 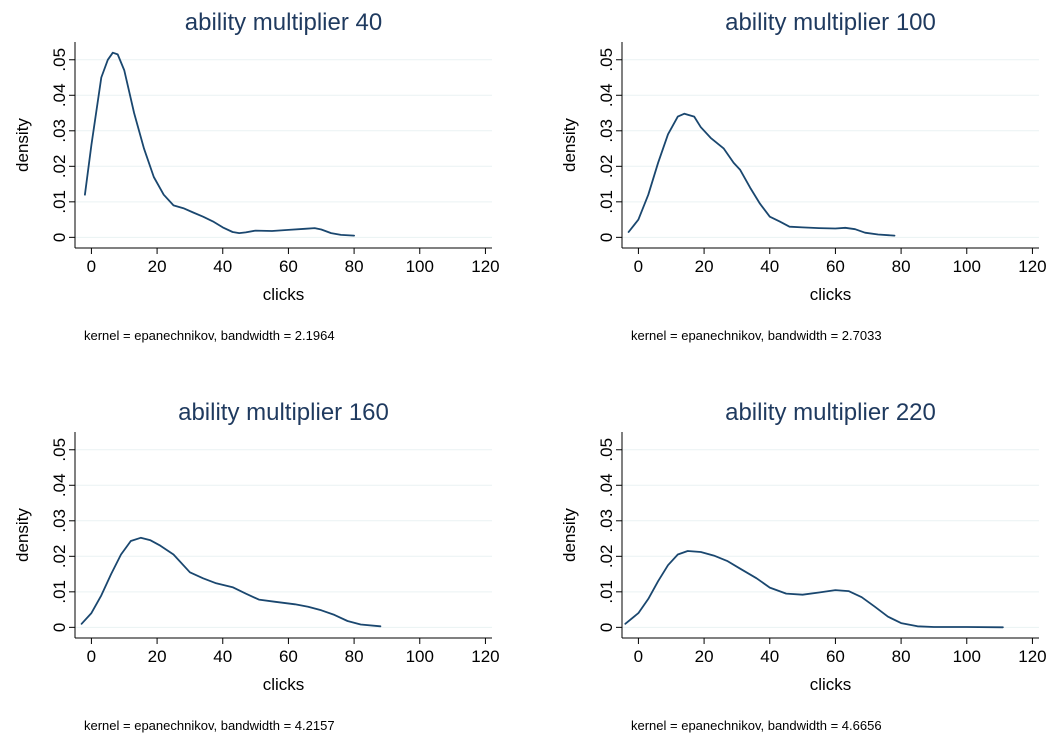 I want to click on chart-title: ability multiplier 40, so click(x=283, y=22).